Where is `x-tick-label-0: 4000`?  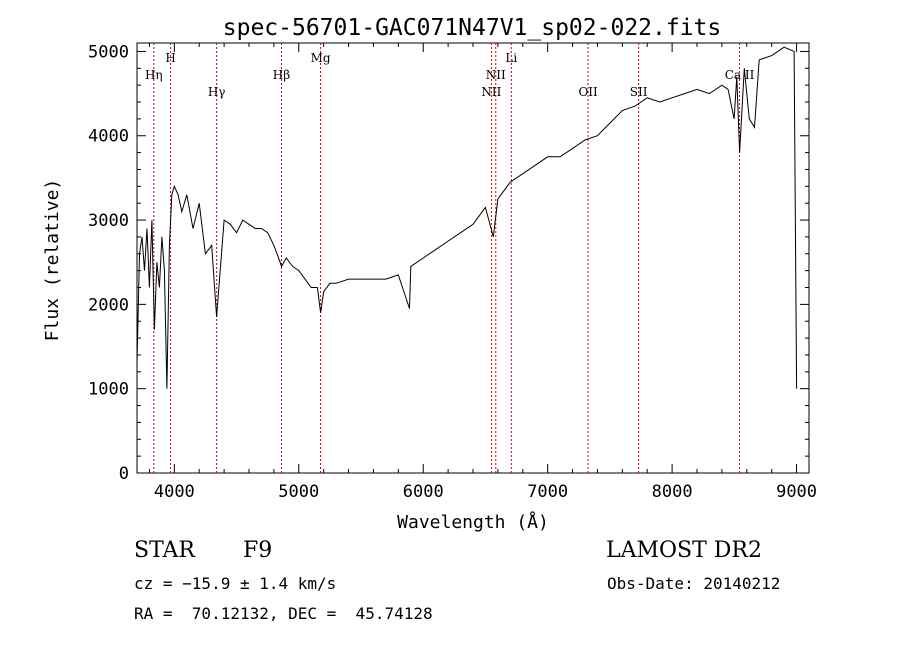
x-tick-label-0: 4000 is located at coordinates (174, 492).